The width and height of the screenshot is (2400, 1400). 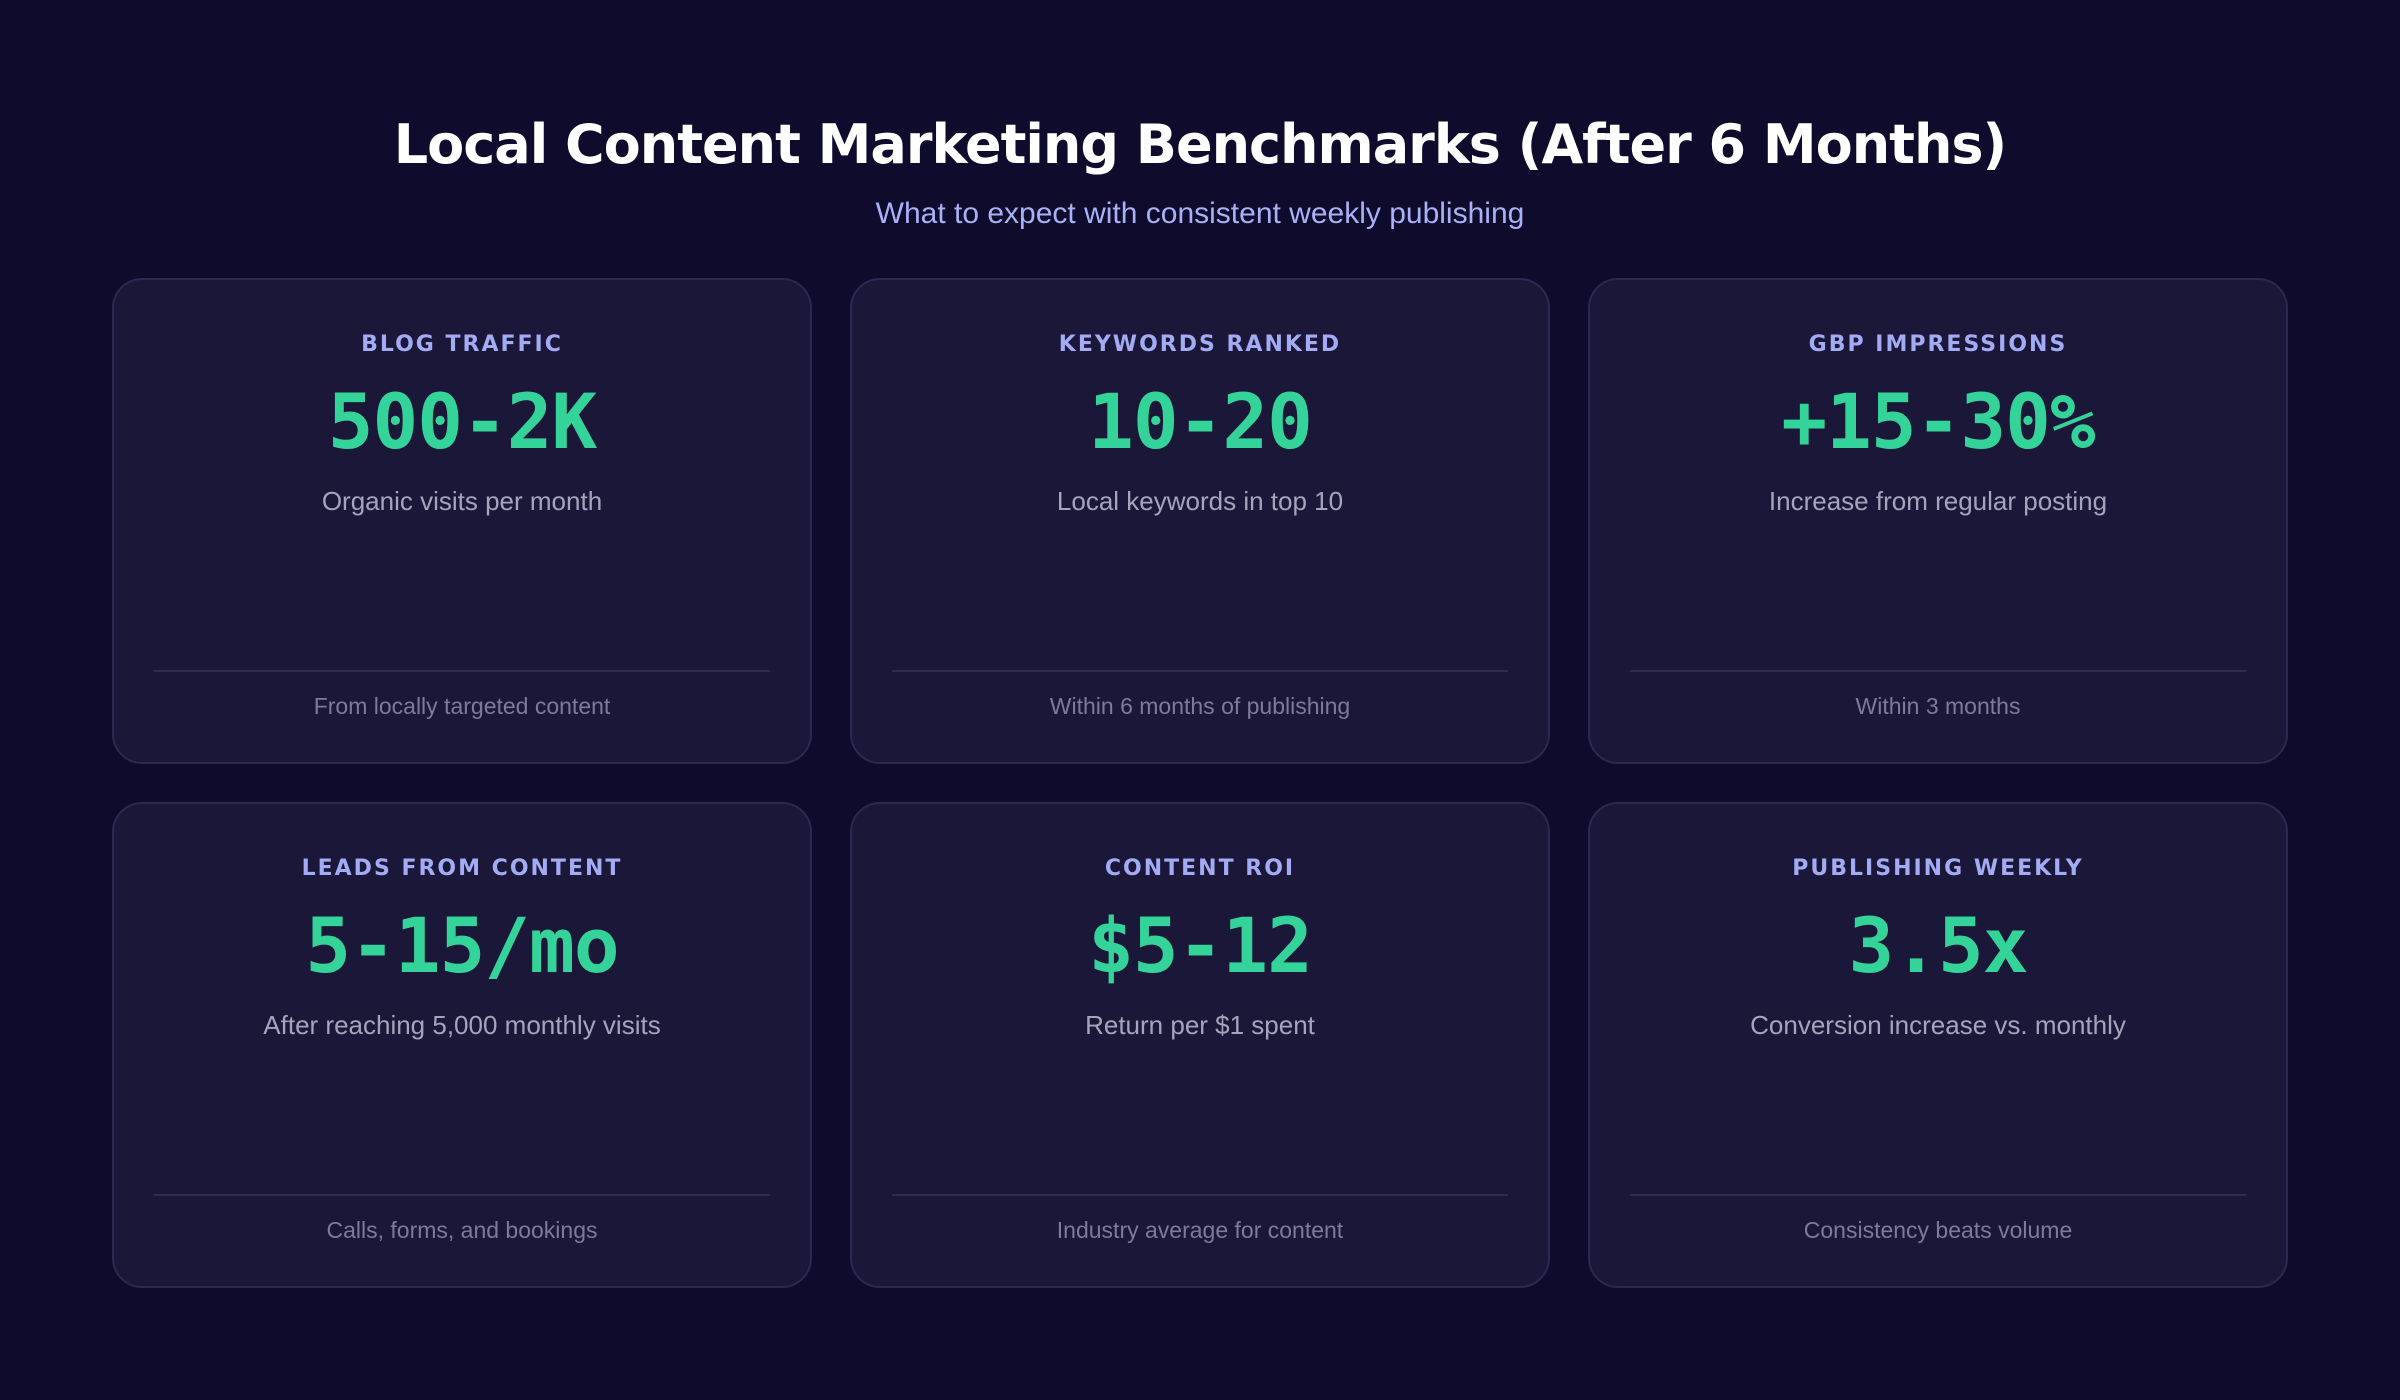 What do you see at coordinates (1200, 344) in the screenshot?
I see `card-label: KEYWORDS RANKED` at bounding box center [1200, 344].